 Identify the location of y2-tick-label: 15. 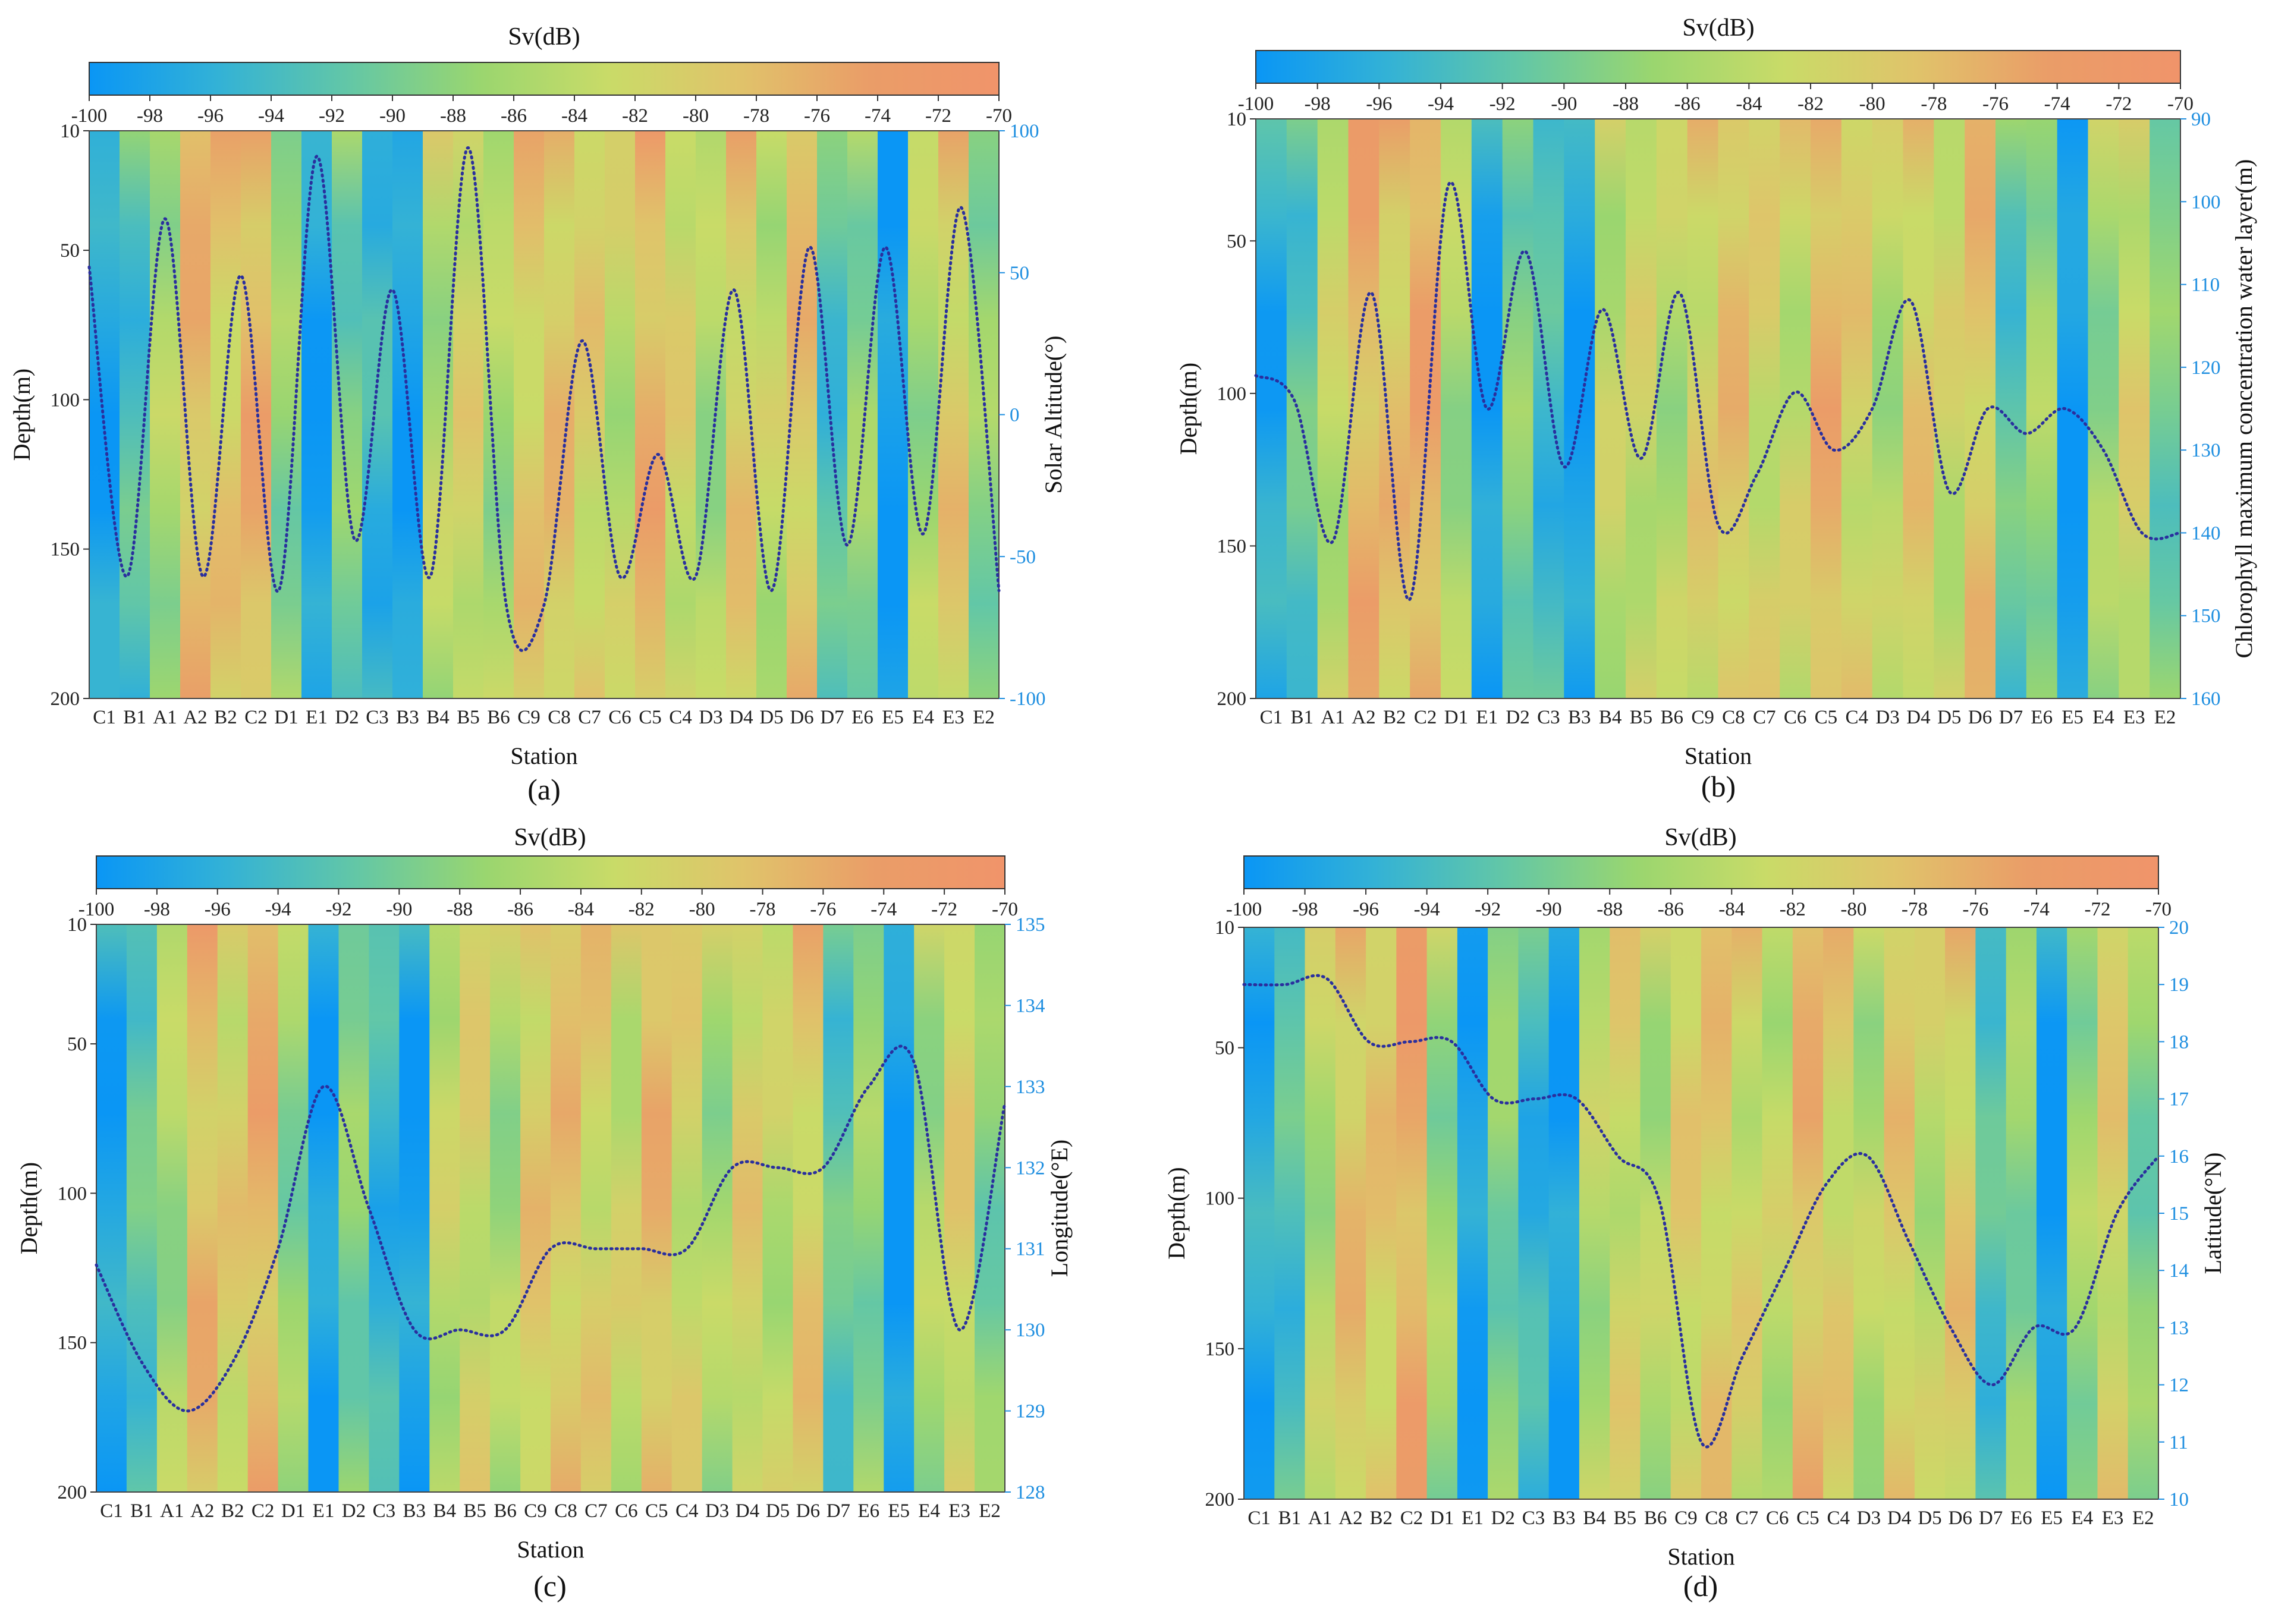
(2179, 1214).